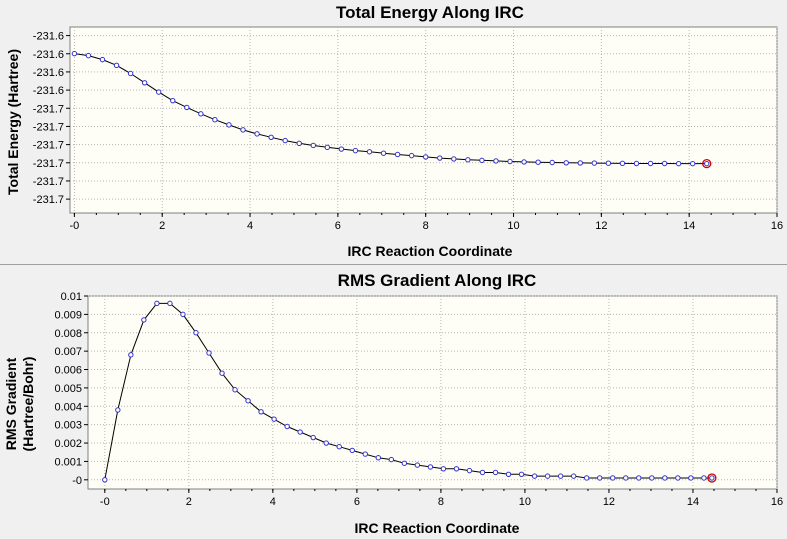 The height and width of the screenshot is (539, 787). I want to click on gradient-x-tick-label: 10, so click(525, 502).